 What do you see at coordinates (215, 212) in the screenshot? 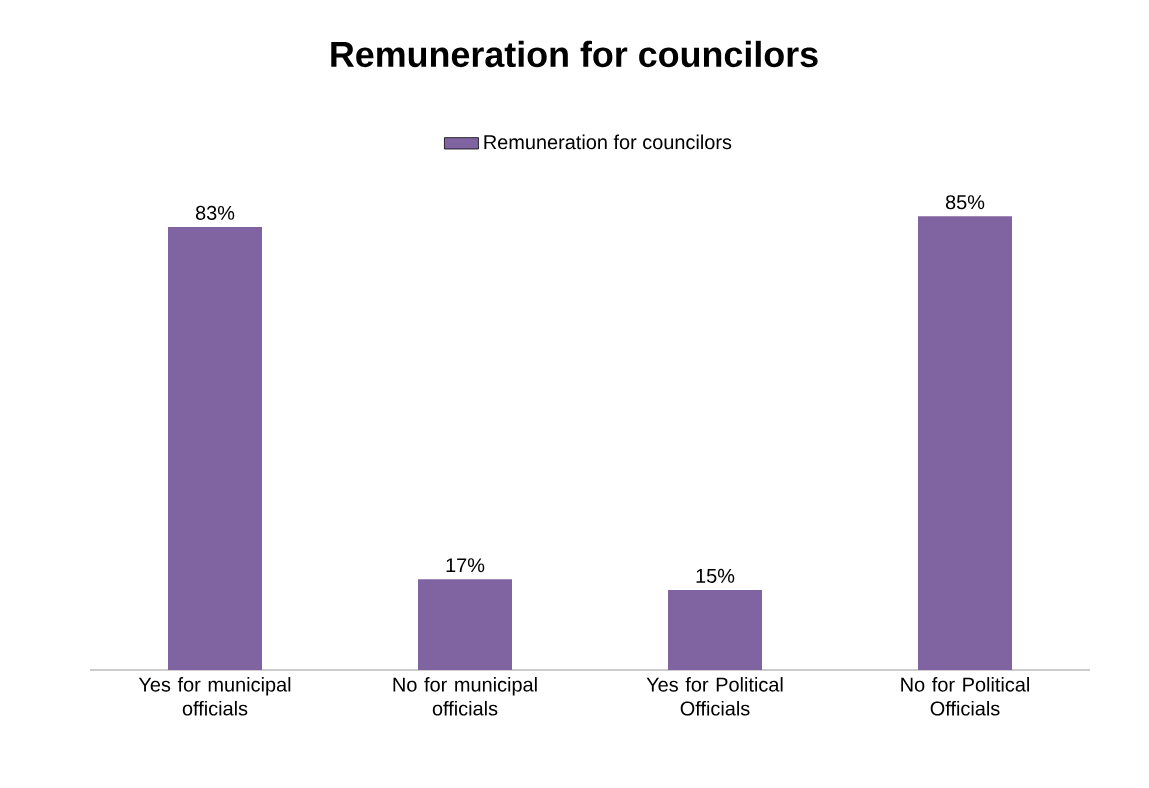
I see `data-label: 83%` at bounding box center [215, 212].